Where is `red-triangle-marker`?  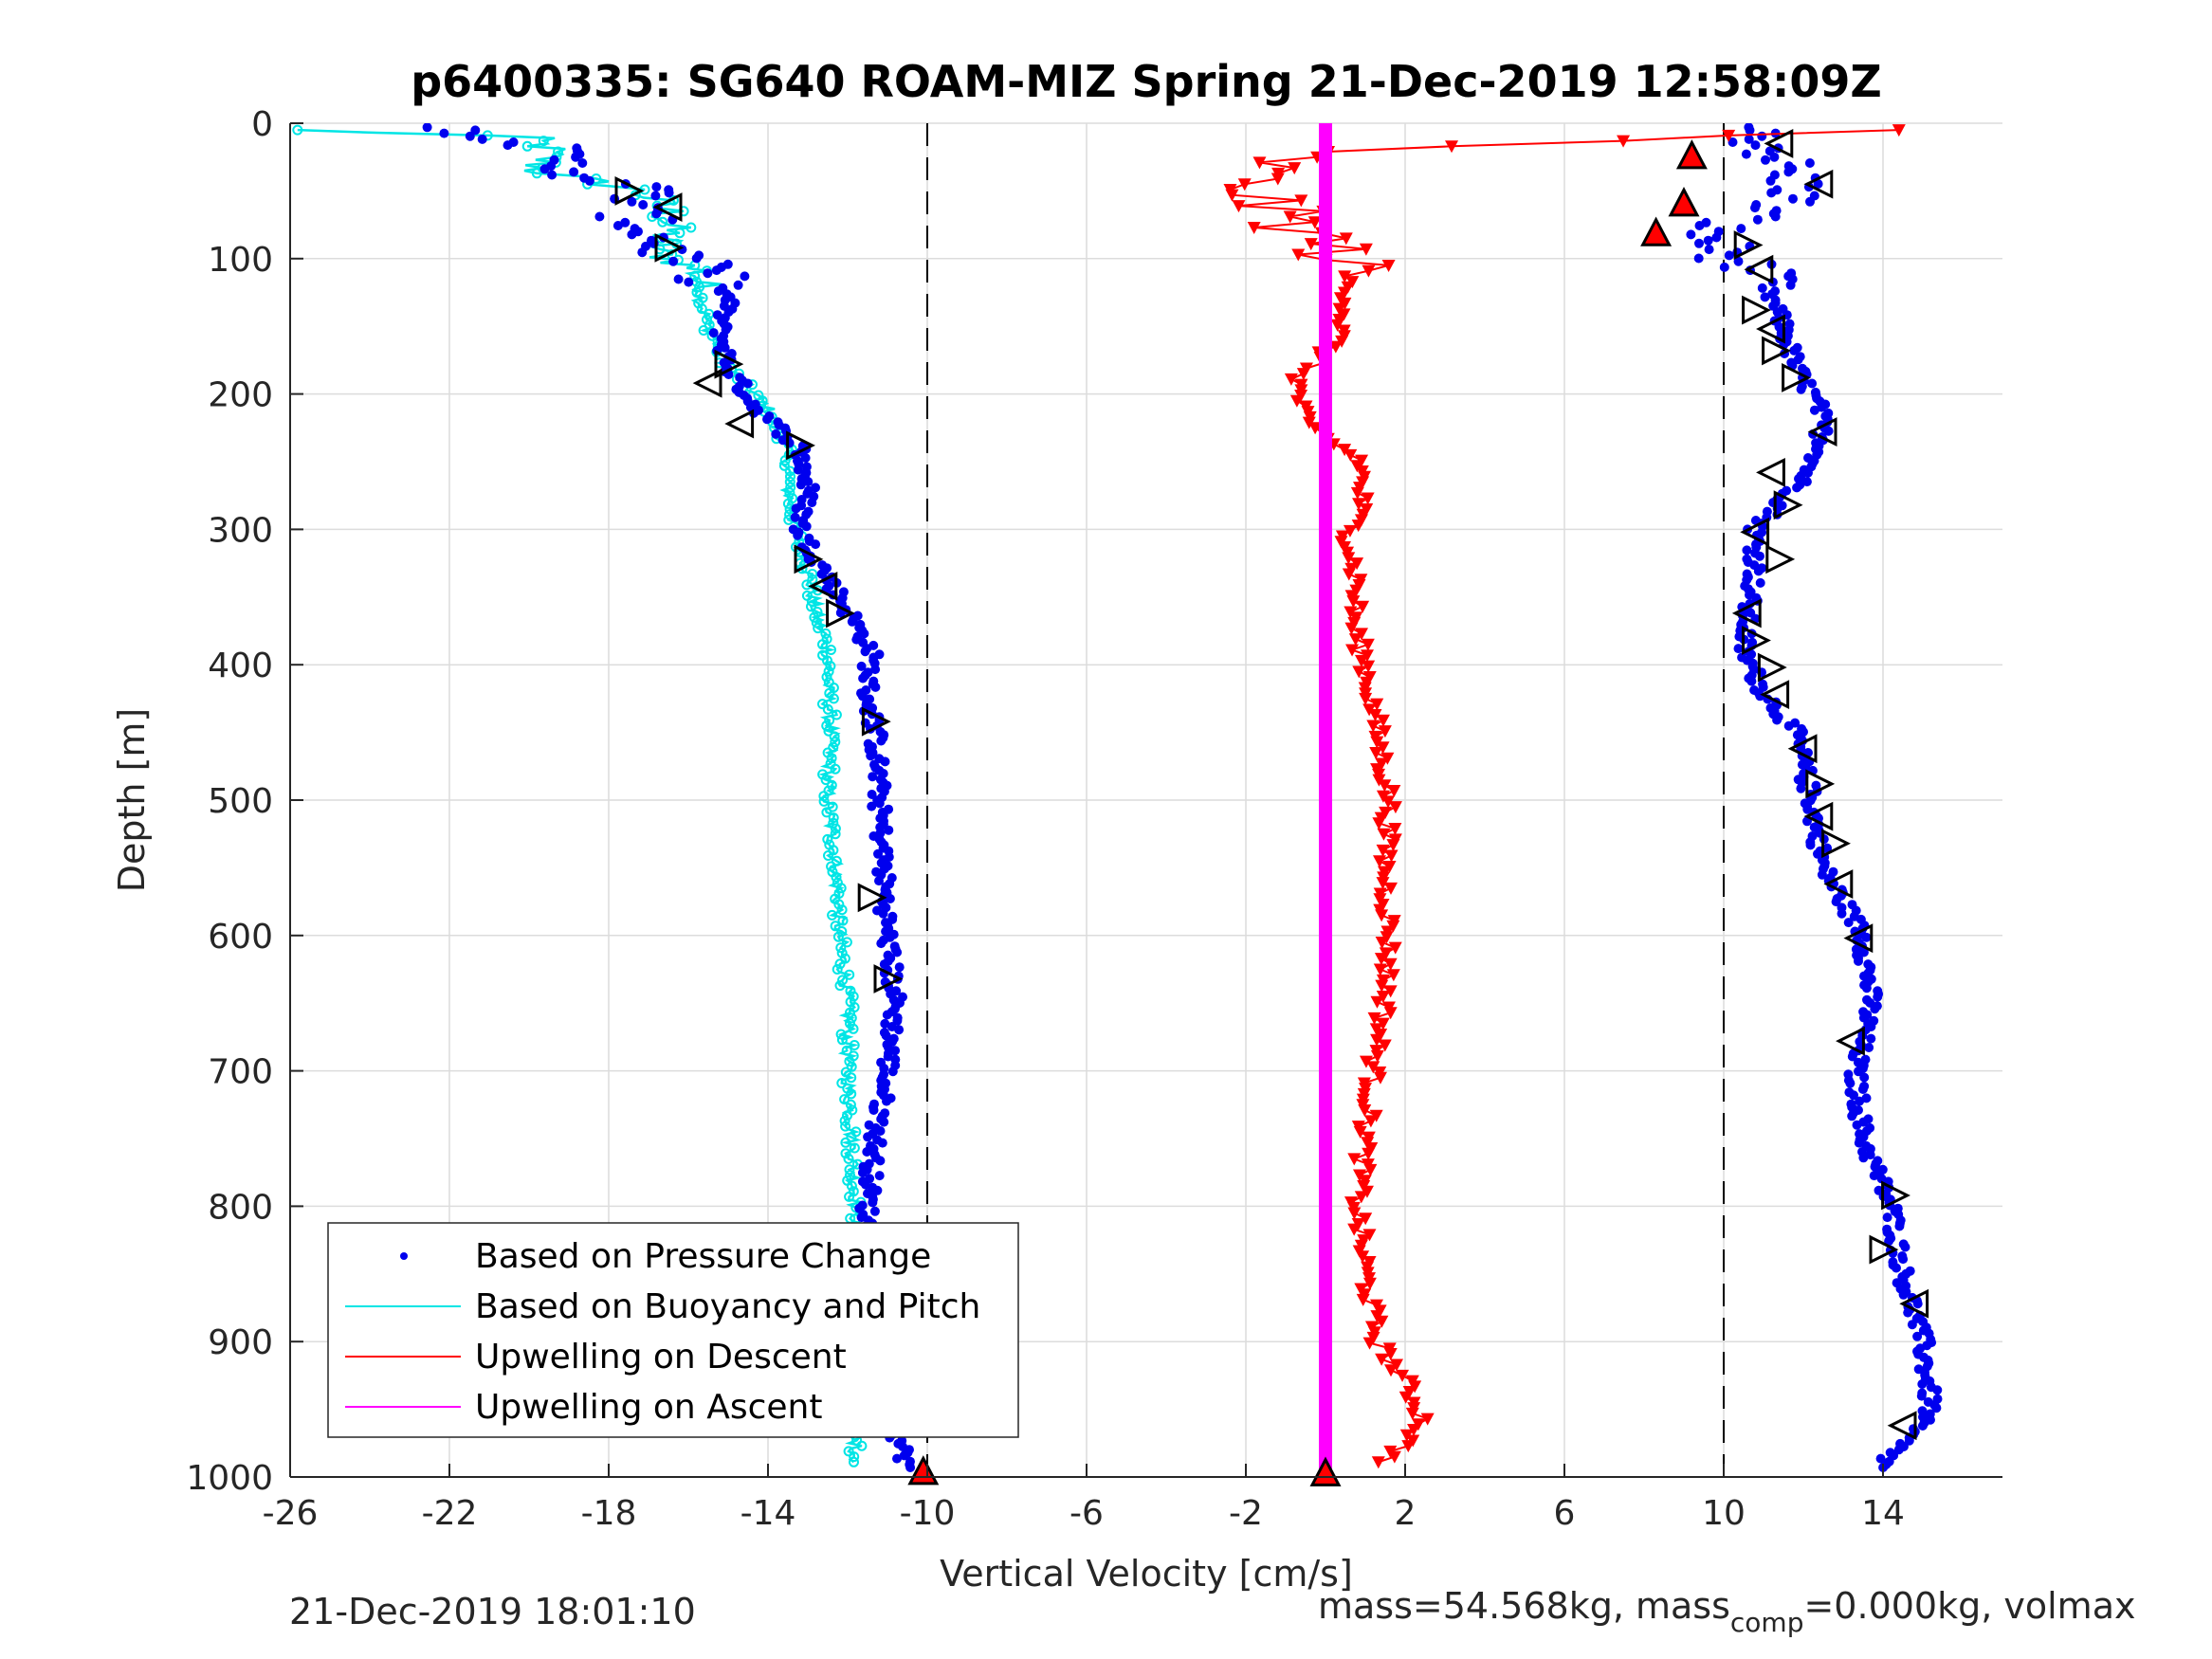 red-triangle-marker is located at coordinates (1656, 231).